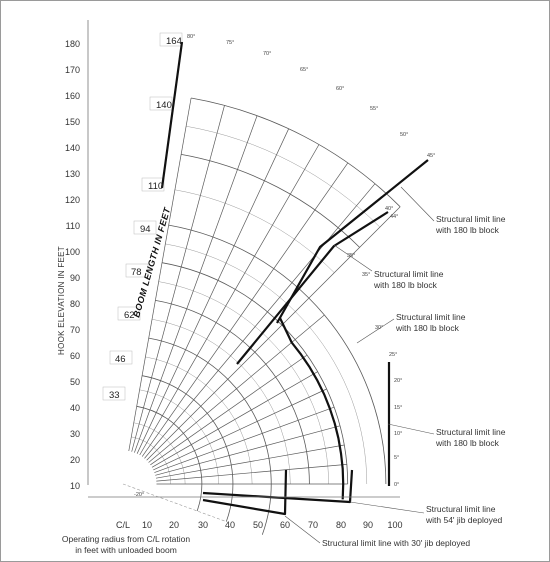  What do you see at coordinates (75, 434) in the screenshot?
I see `y-tick-30: 30` at bounding box center [75, 434].